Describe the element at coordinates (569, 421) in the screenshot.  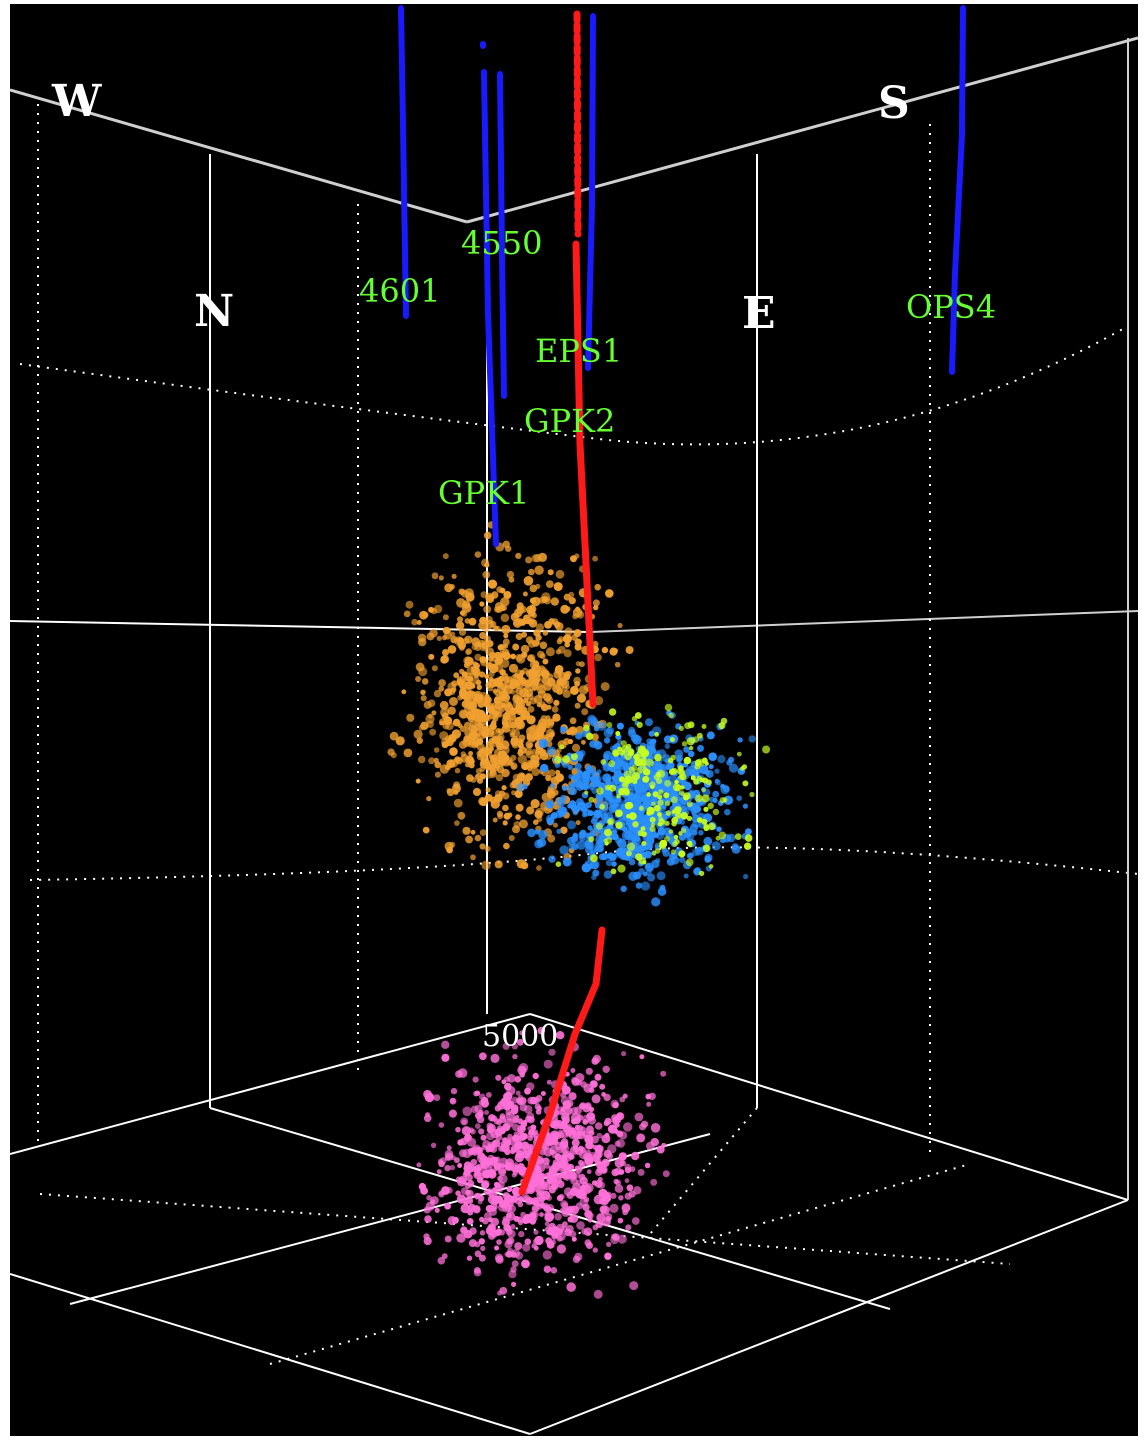
I see `well-label-gpk2: GPK2` at that location.